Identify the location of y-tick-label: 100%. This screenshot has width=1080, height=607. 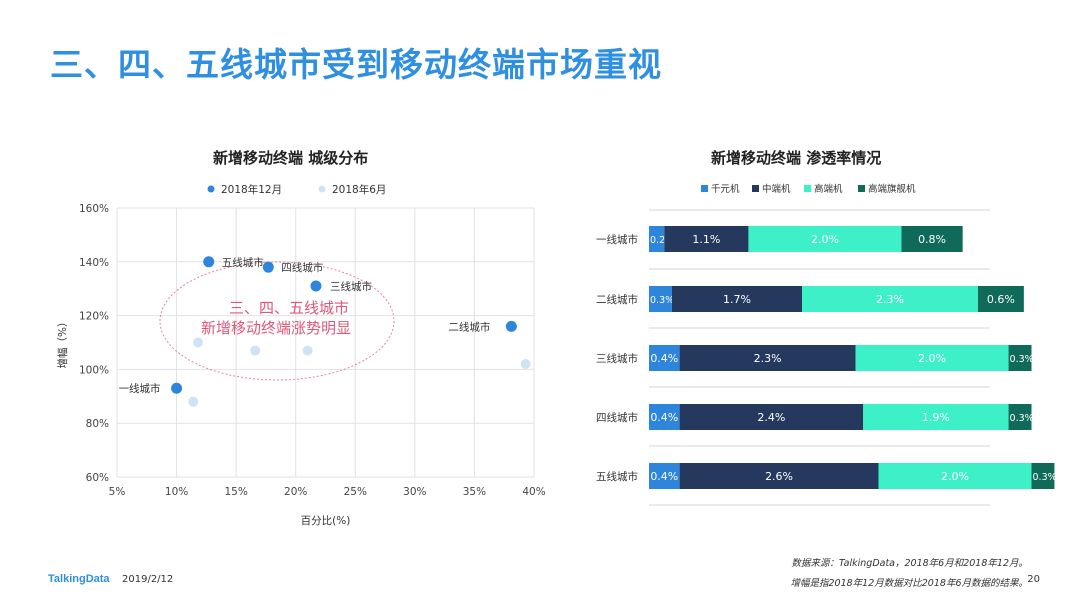
(94, 370).